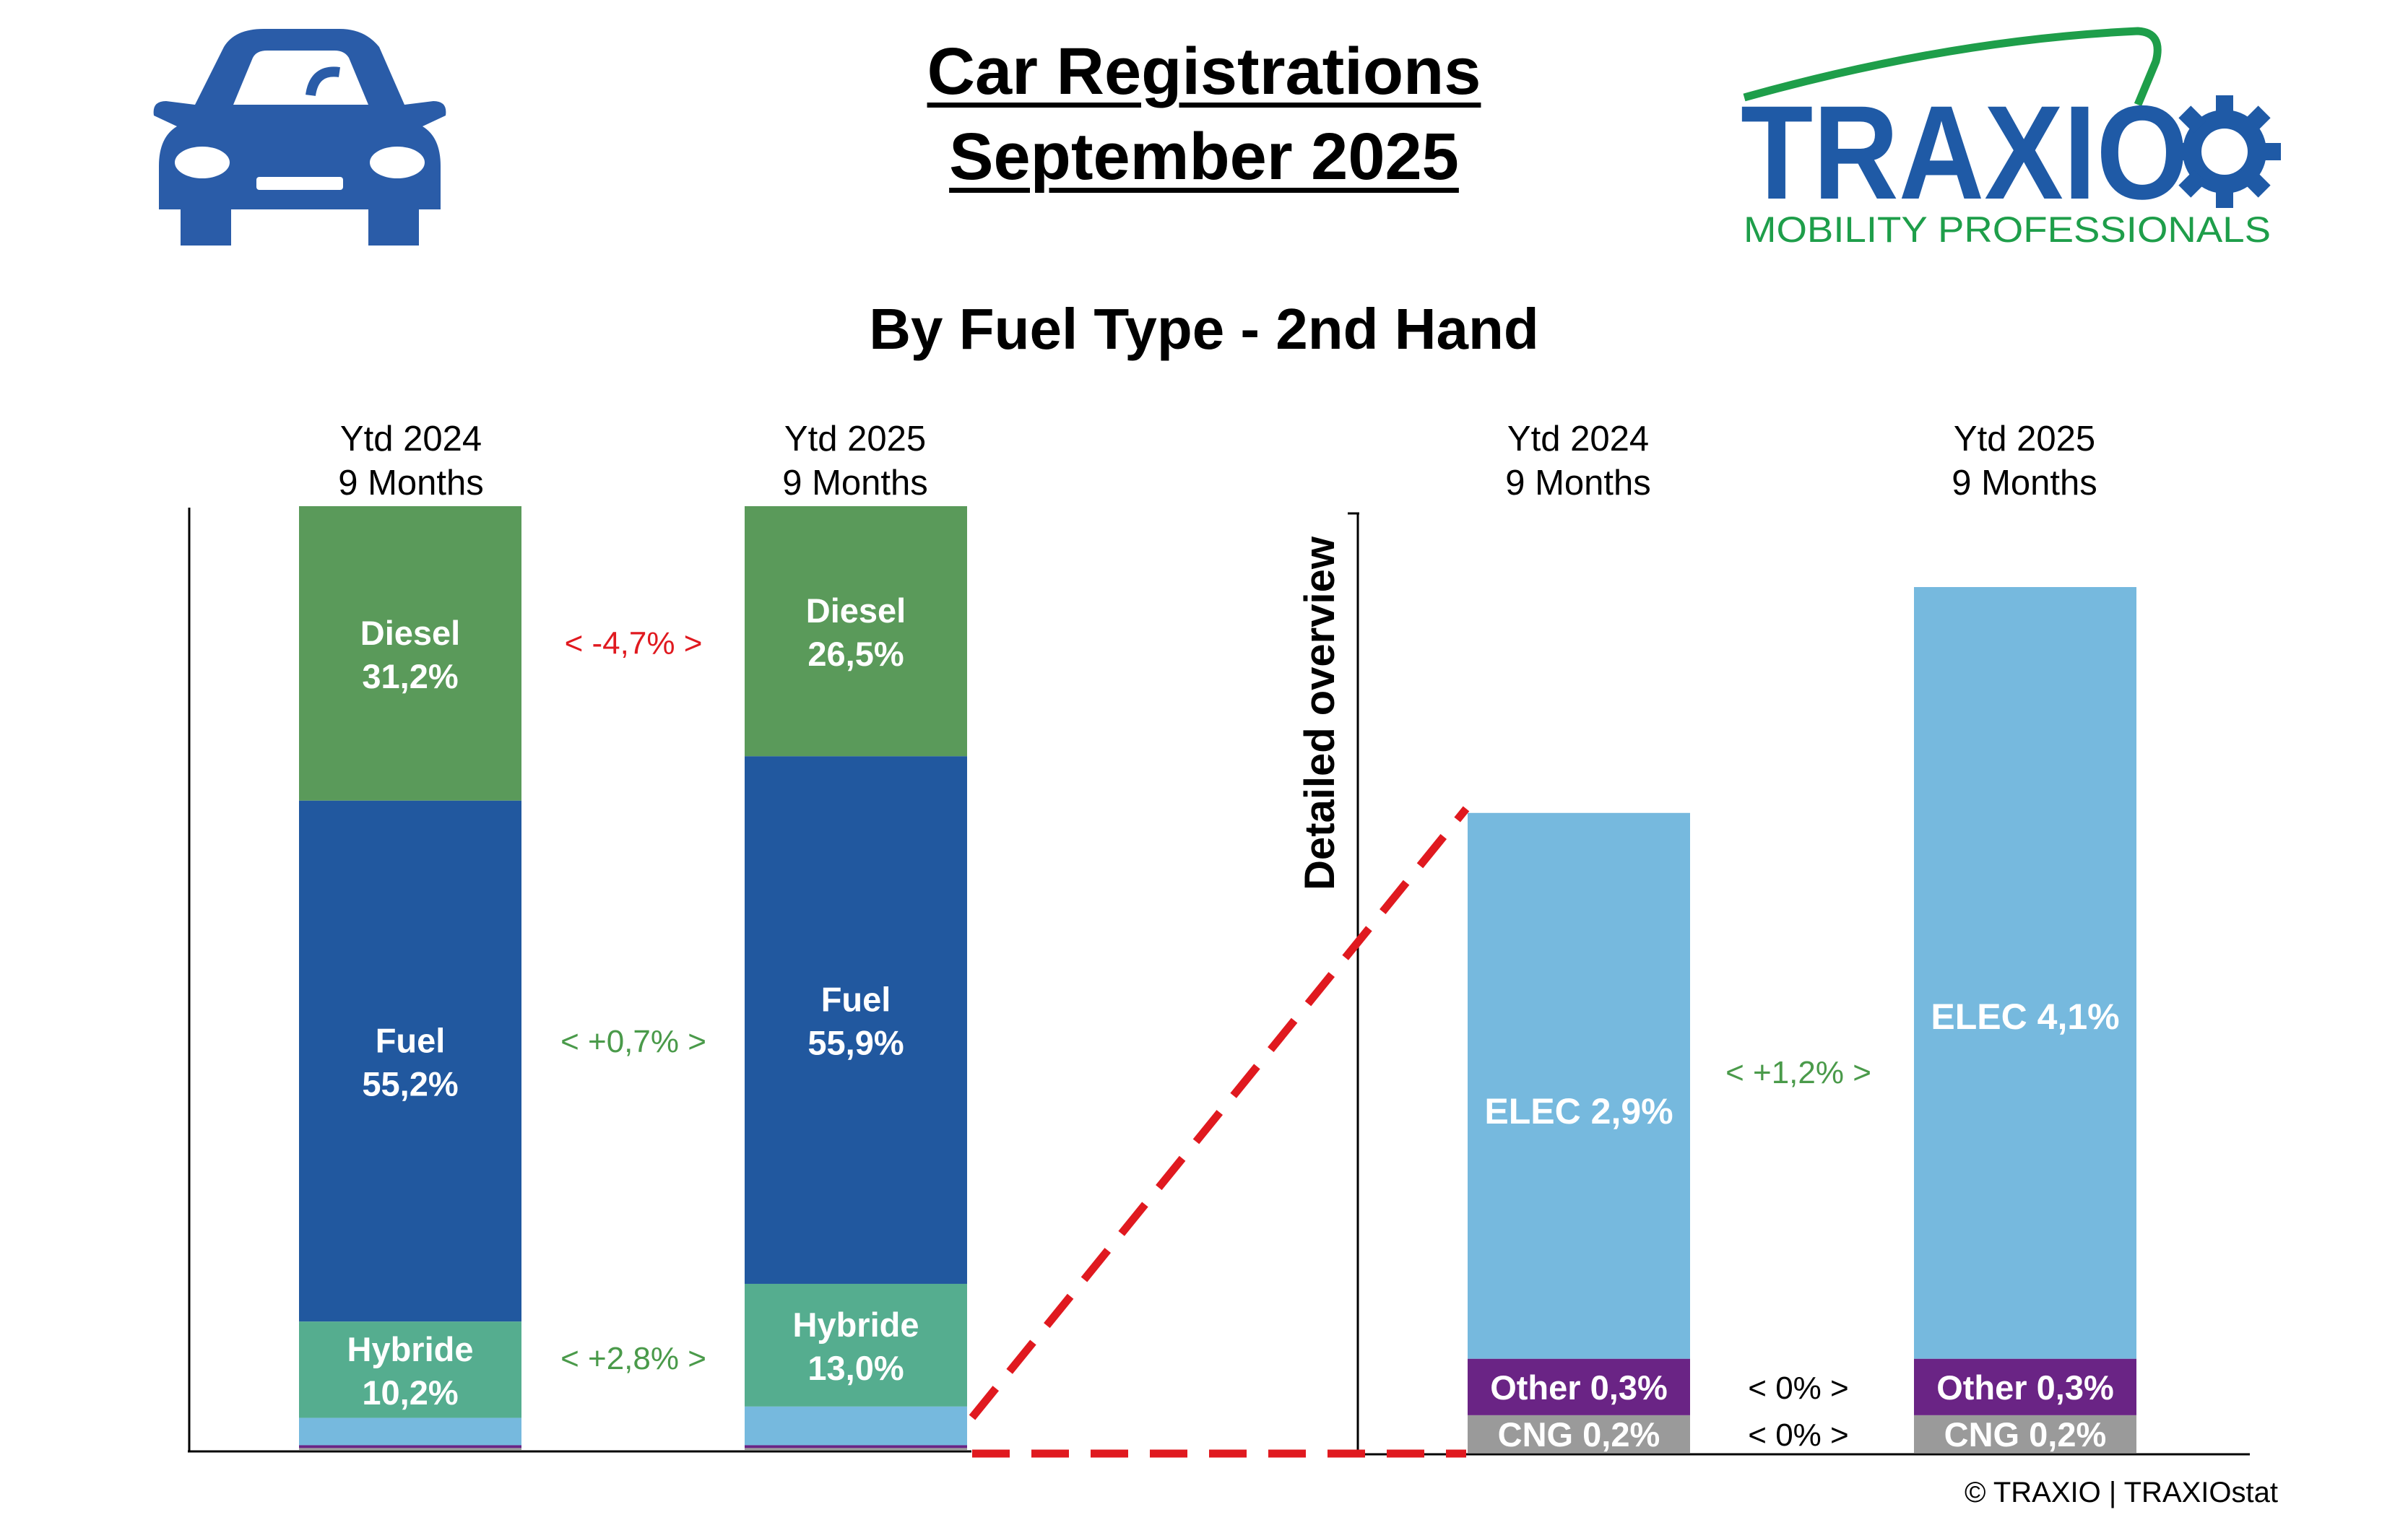 This screenshot has height=1520, width=2408. I want to click on data-label-elec: ELEC 2,9%, so click(1578, 1111).